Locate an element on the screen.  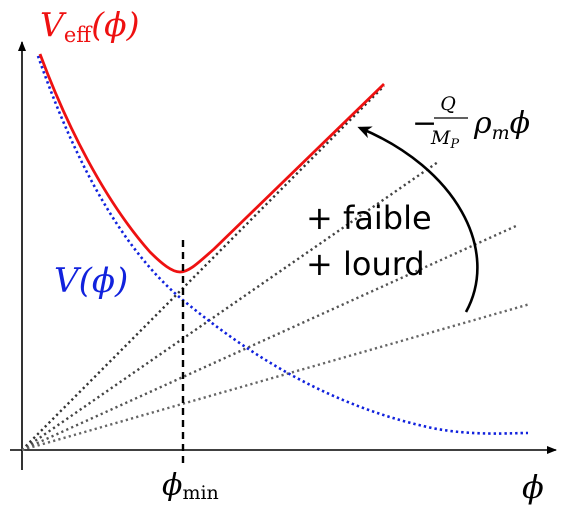
phi-min-label: ϕmin is located at coordinates (190, 486).